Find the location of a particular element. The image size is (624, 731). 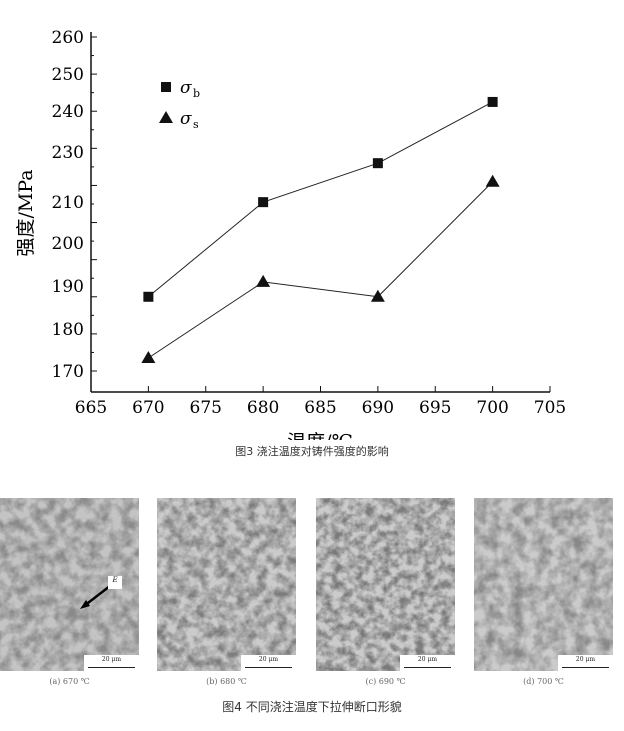

sem-image-b: 20 μm is located at coordinates (226, 584).